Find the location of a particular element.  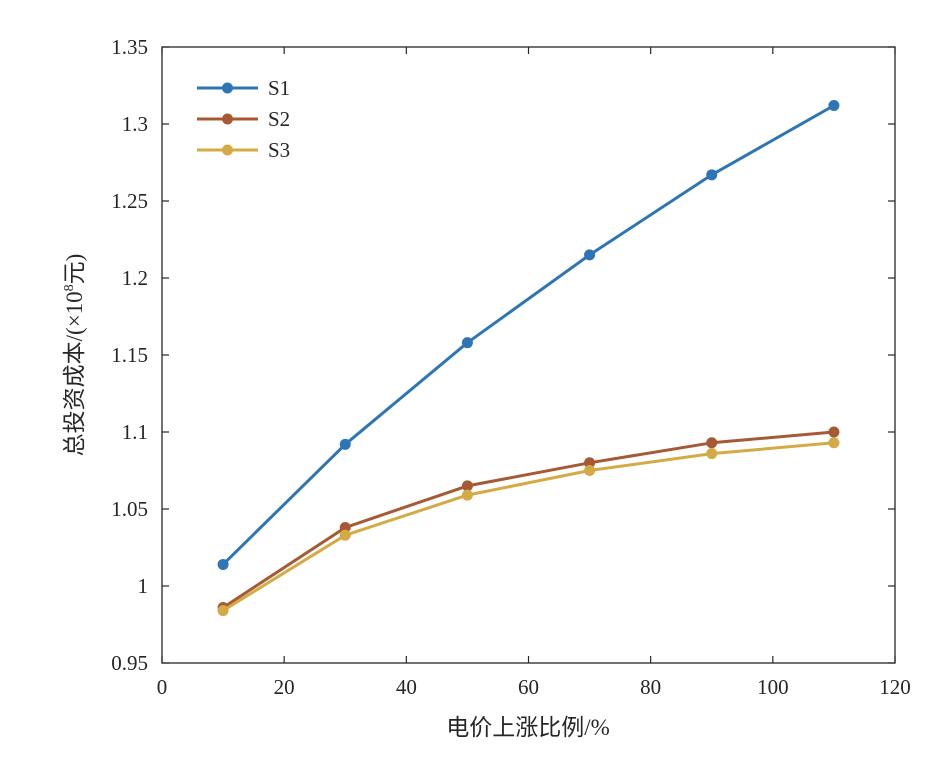

x-tick-label: 60 is located at coordinates (528, 687).